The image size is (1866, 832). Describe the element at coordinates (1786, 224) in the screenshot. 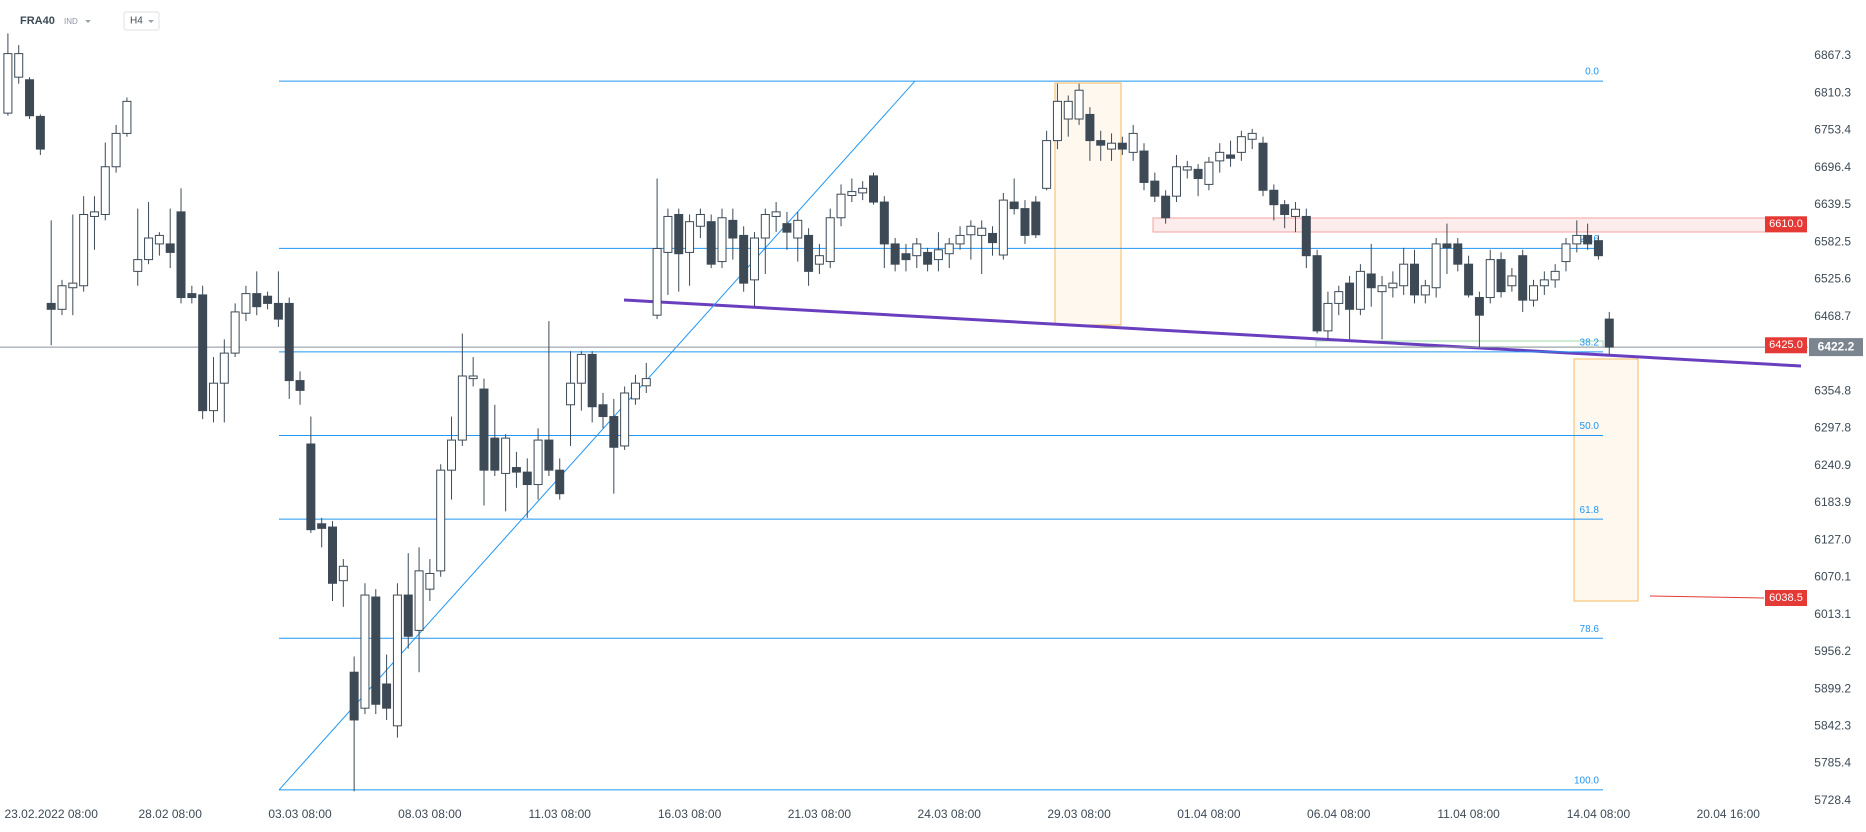

I see `price-box-label: 6610.0` at that location.